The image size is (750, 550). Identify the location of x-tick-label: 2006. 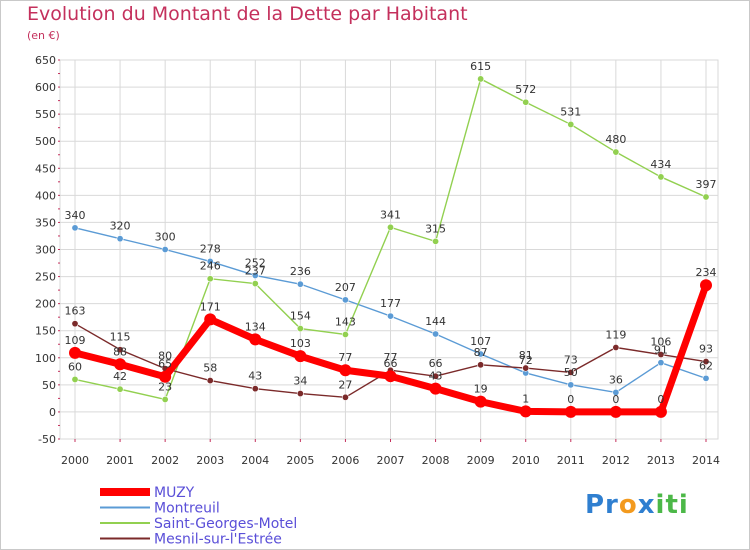
(345, 460).